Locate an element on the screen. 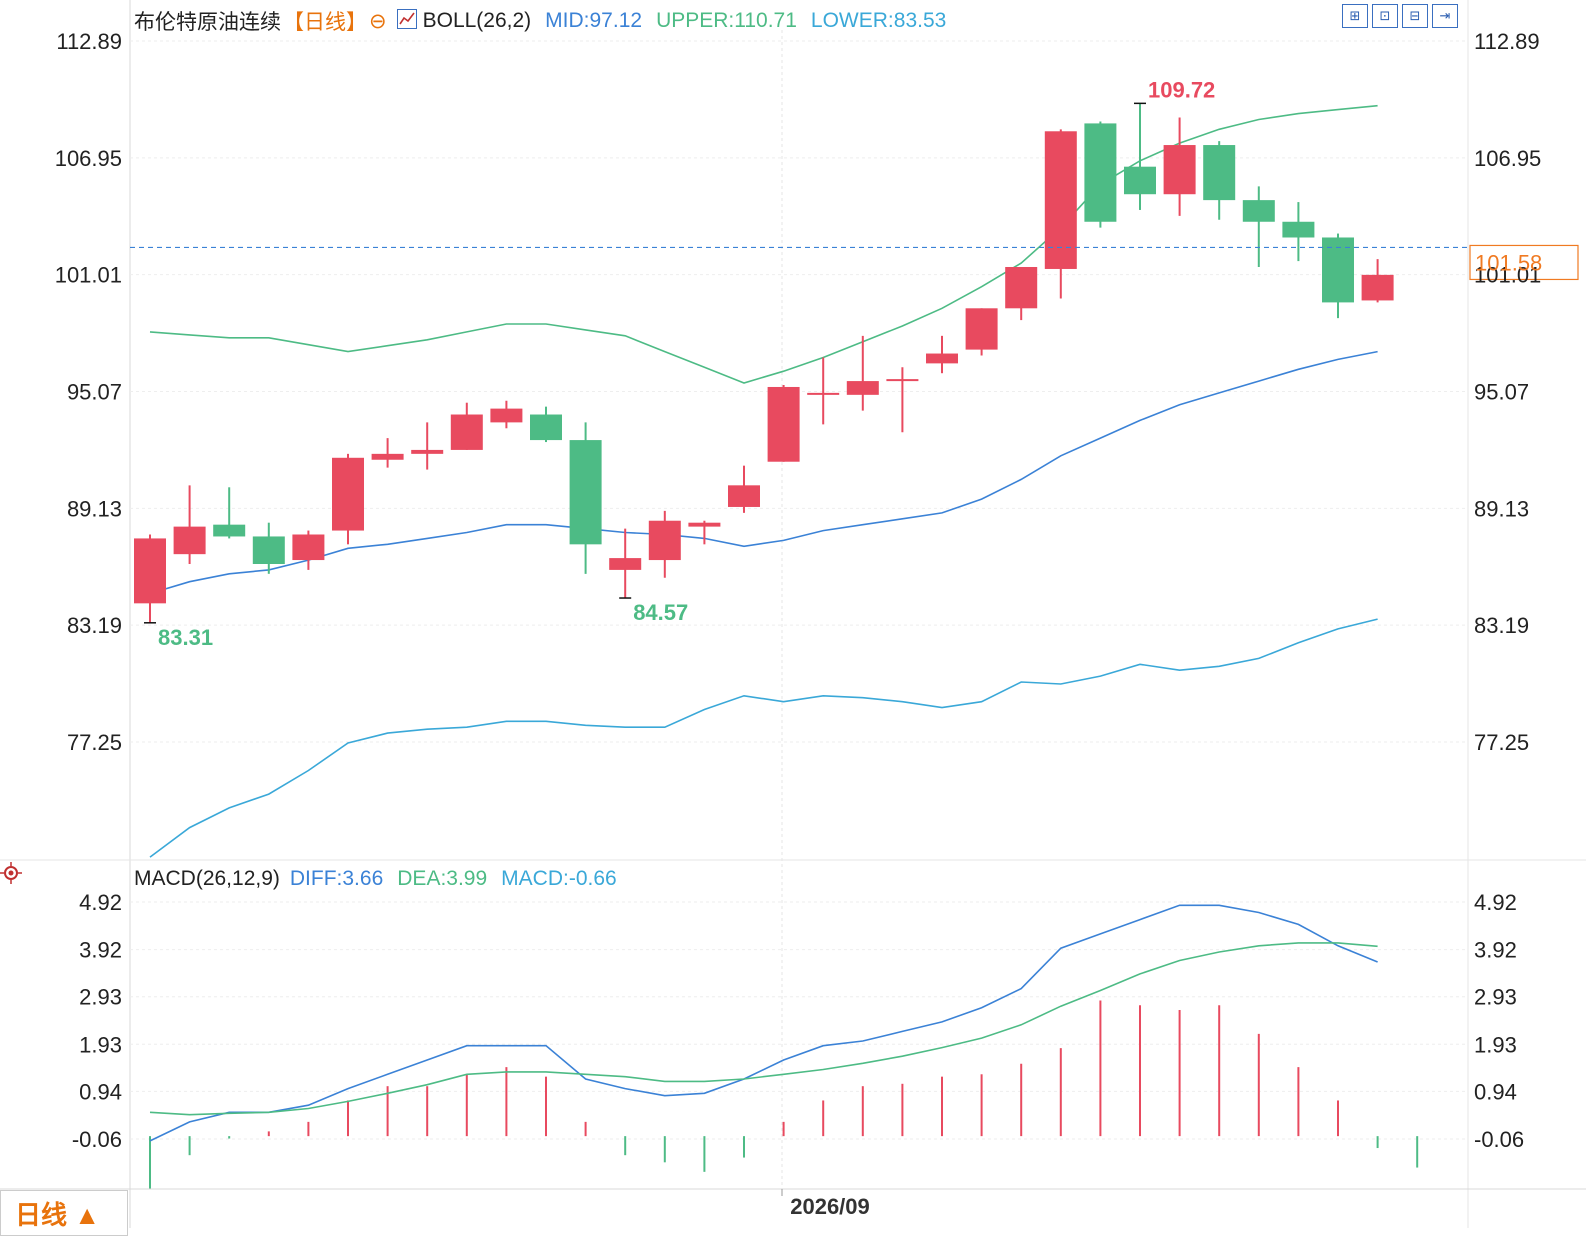  price-tick-right: 77.25 is located at coordinates (1501, 742).